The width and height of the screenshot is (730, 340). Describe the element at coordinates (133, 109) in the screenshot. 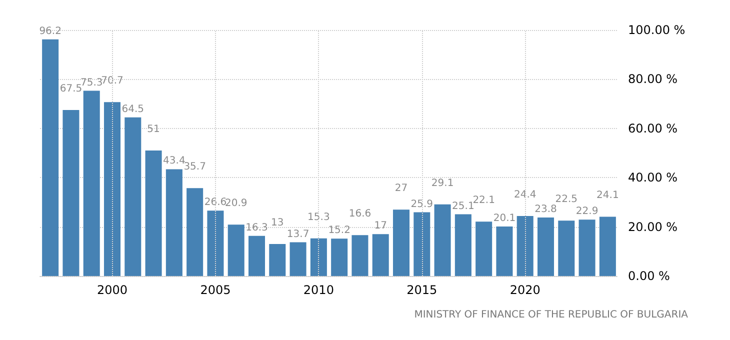

I see `data-label: 64.5` at that location.